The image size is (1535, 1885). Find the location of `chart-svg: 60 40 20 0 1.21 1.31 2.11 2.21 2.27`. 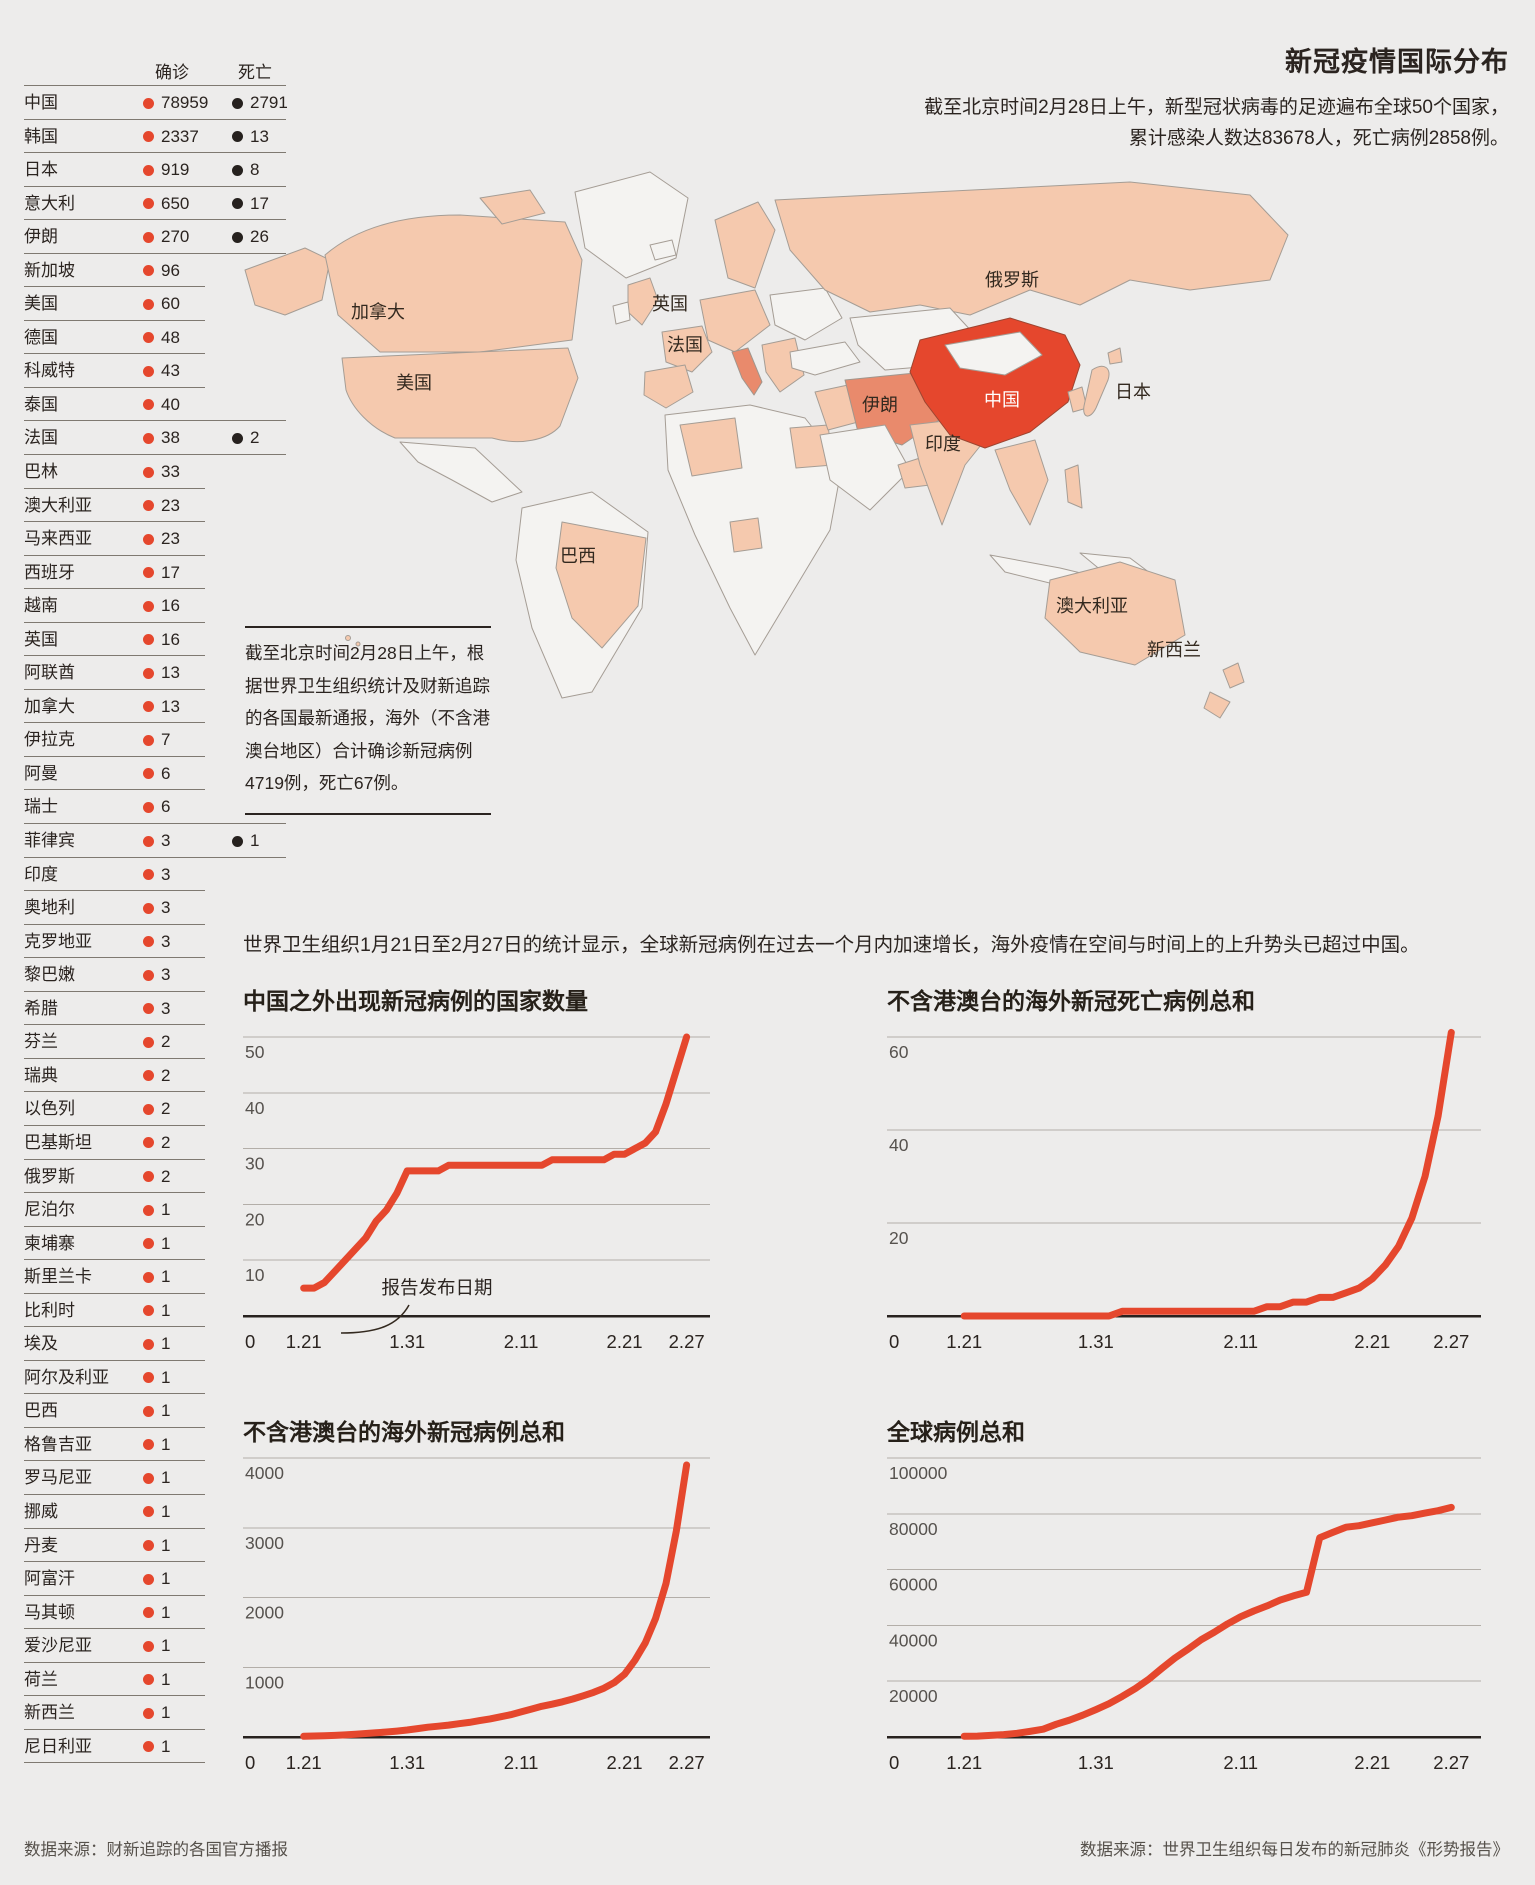

chart-svg: 60 40 20 0 1.21 1.31 2.11 2.21 2.27 is located at coordinates (1184, 1190).